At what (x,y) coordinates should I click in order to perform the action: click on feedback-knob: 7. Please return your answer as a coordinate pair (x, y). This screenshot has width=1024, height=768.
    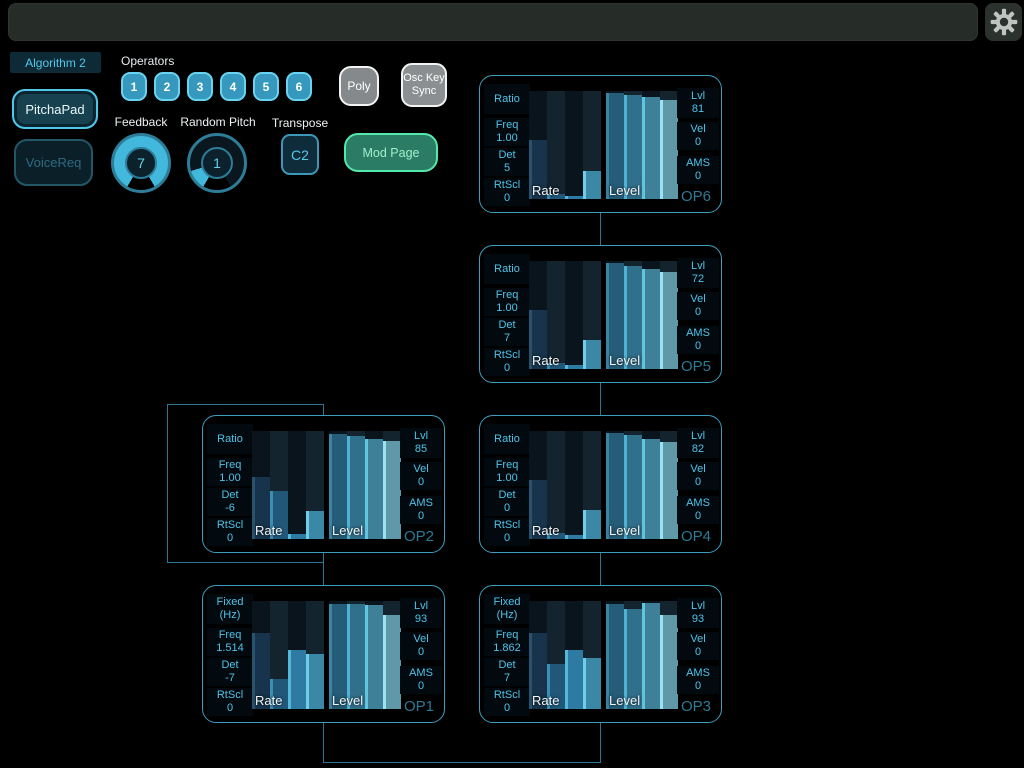
    Looking at the image, I should click on (141, 163).